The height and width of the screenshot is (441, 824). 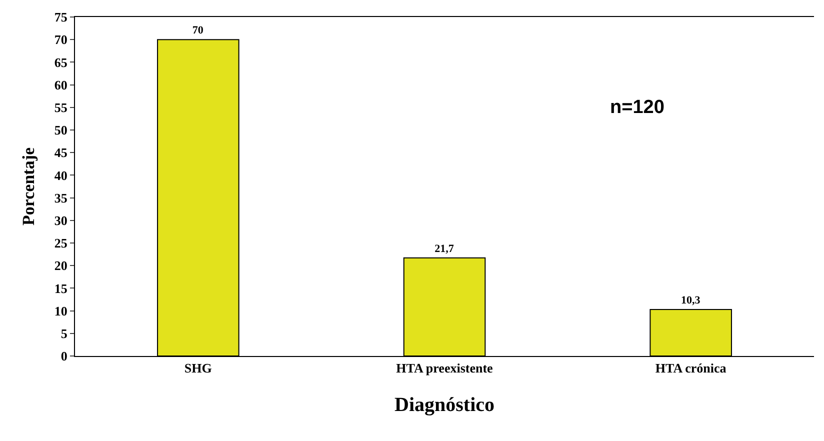 I want to click on x-tick-label: SHG, so click(x=198, y=368).